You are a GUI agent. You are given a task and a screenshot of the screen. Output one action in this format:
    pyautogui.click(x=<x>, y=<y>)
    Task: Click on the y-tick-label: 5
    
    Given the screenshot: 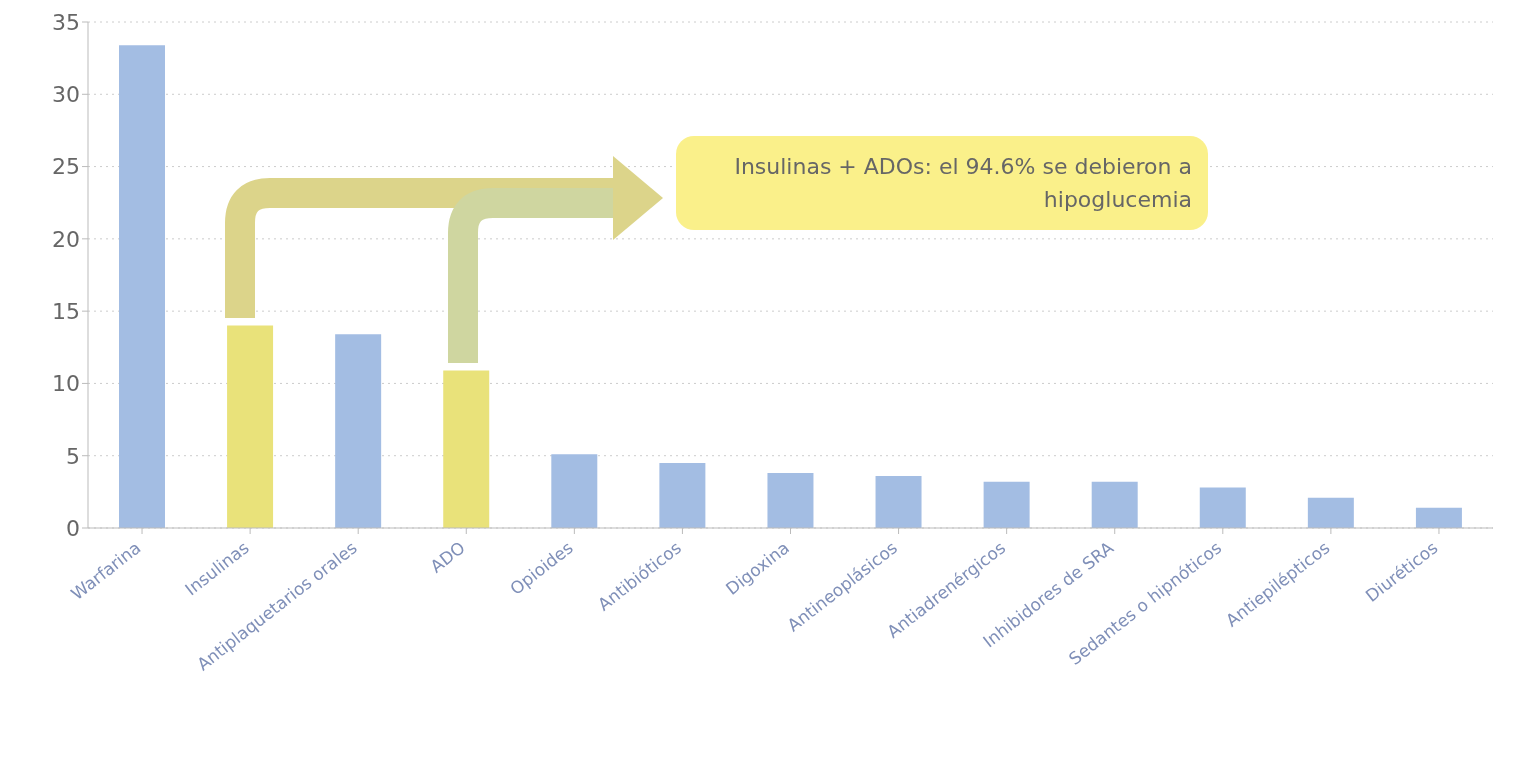 What is the action you would take?
    pyautogui.click(x=73, y=456)
    